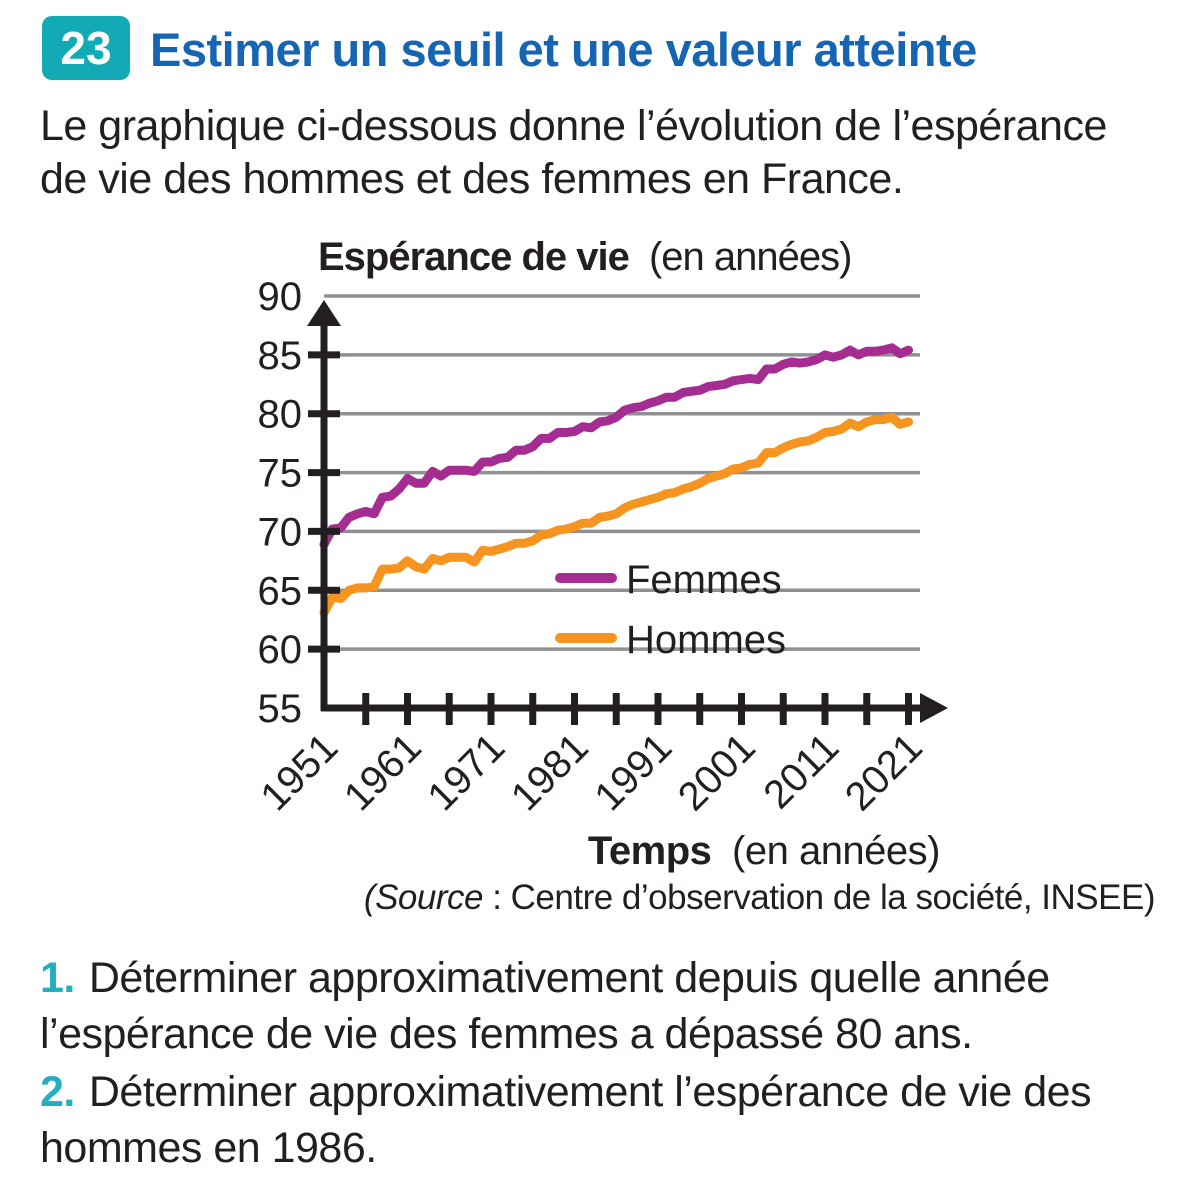 Image resolution: width=1200 pixels, height=1204 pixels. What do you see at coordinates (704, 580) in the screenshot?
I see `legend-label-femmes: Femmes` at bounding box center [704, 580].